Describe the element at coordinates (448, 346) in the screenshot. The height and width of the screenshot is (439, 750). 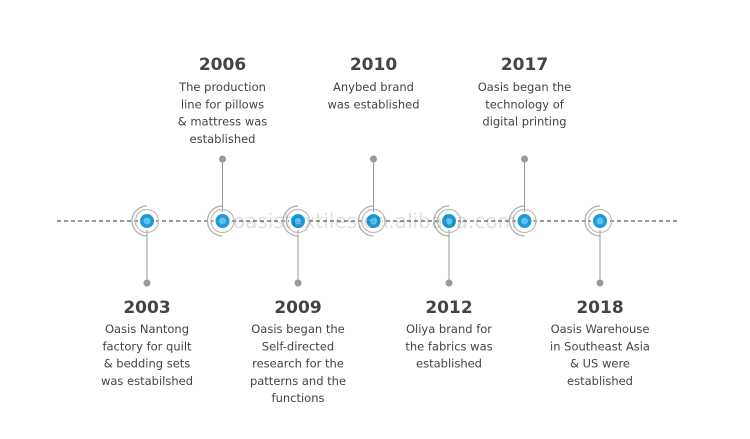
I see `event-text: the fabrics was` at that location.